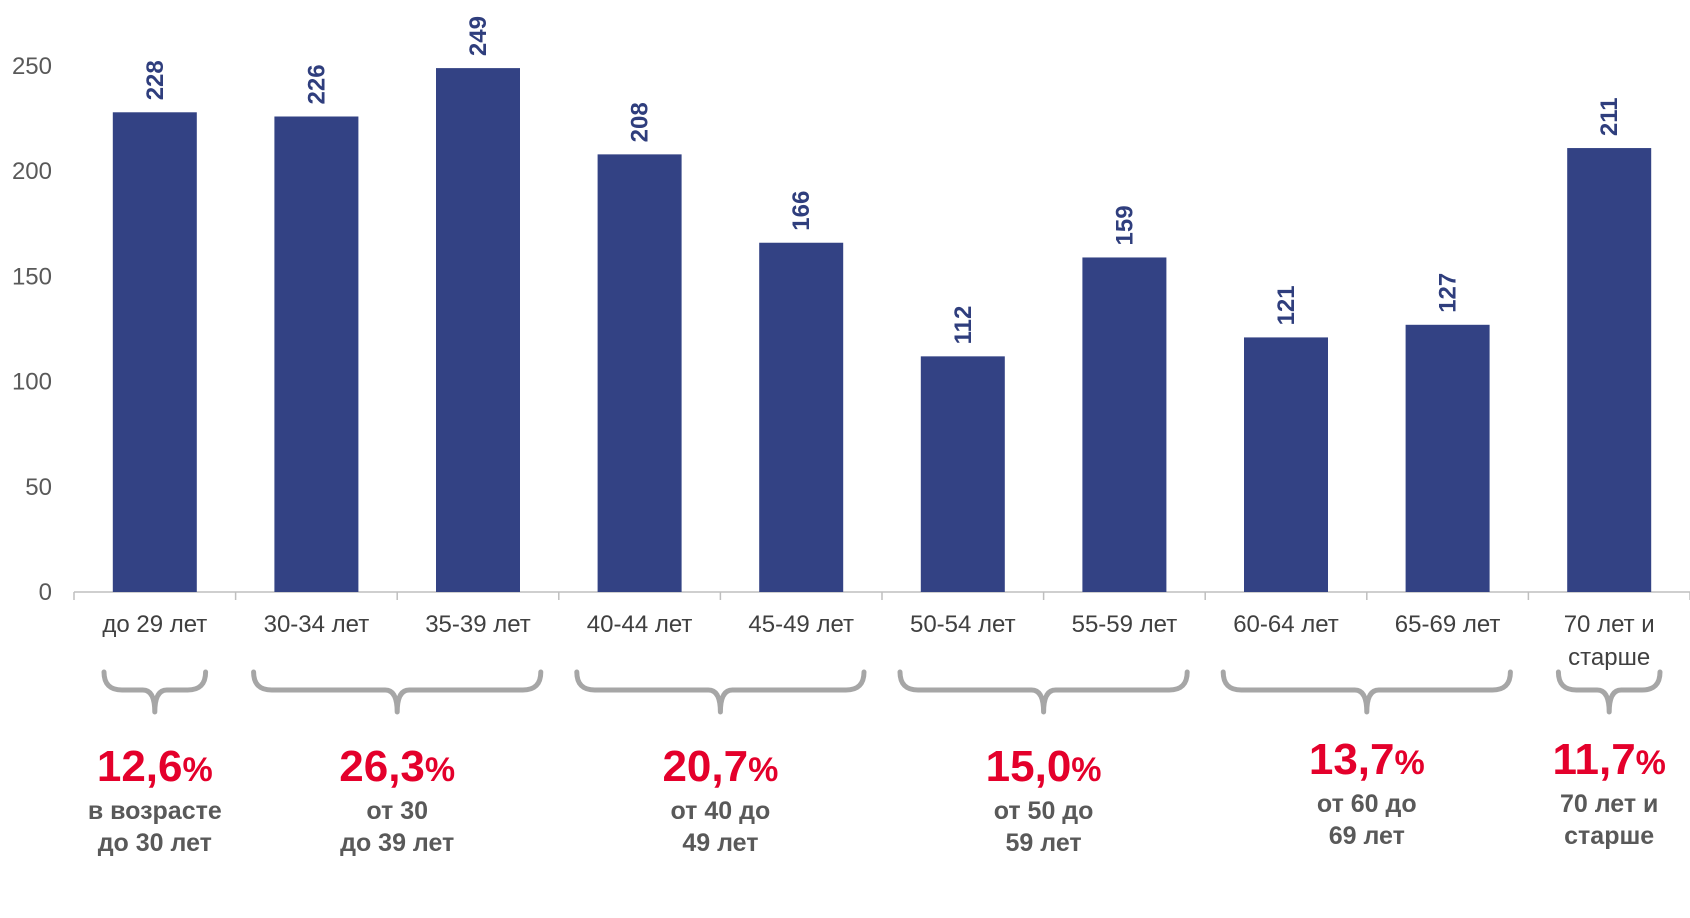 The width and height of the screenshot is (1690, 918). I want to click on group-description-line: 69 лет, so click(1366, 836).